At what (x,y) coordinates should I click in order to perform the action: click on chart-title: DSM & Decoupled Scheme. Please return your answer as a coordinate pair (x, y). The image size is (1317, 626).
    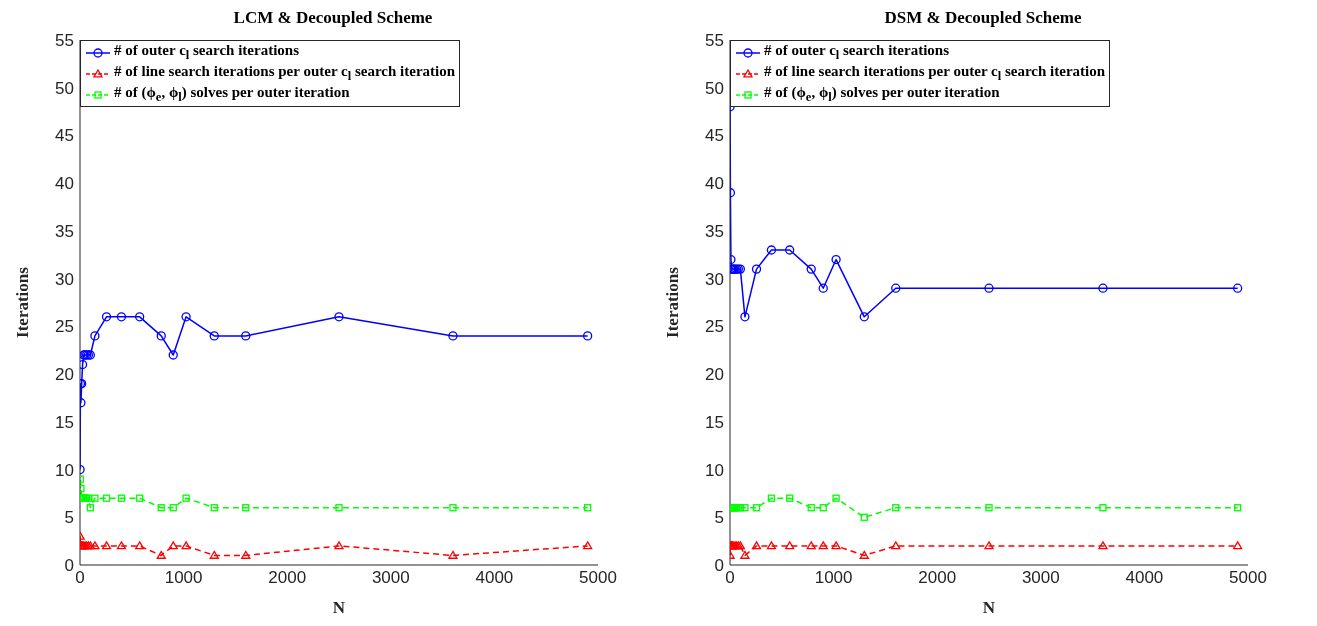
    Looking at the image, I should click on (983, 18).